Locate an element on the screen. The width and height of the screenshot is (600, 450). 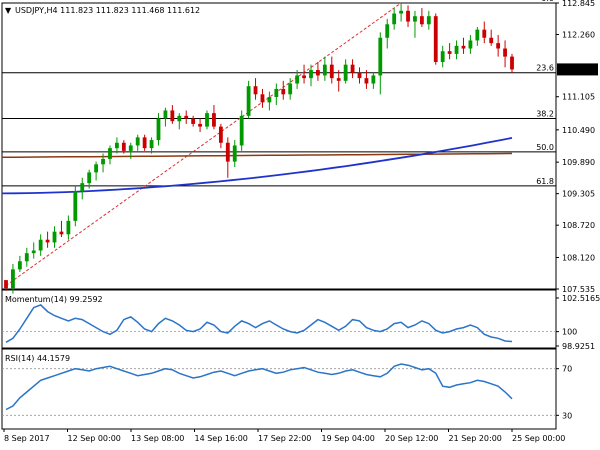
indicator-tick-label: 98.9251 is located at coordinates (578, 346).